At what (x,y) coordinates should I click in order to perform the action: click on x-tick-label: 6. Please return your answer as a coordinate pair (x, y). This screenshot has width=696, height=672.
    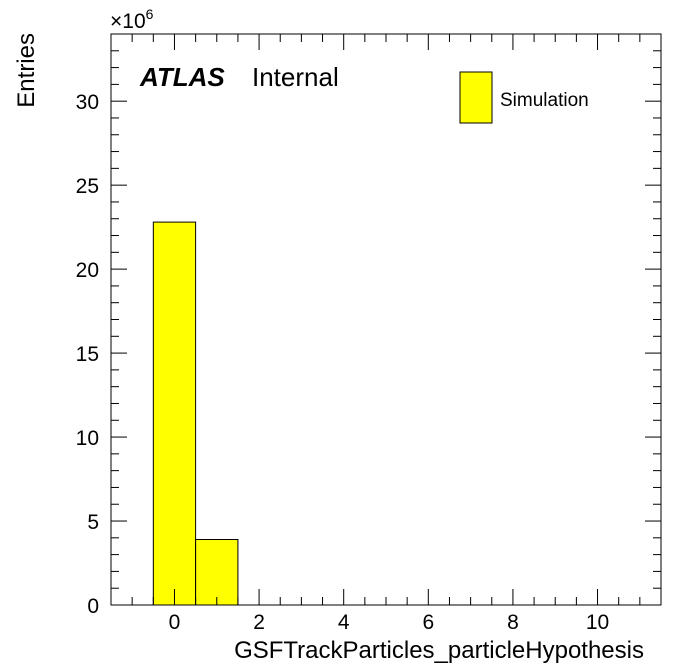
    Looking at the image, I should click on (428, 622).